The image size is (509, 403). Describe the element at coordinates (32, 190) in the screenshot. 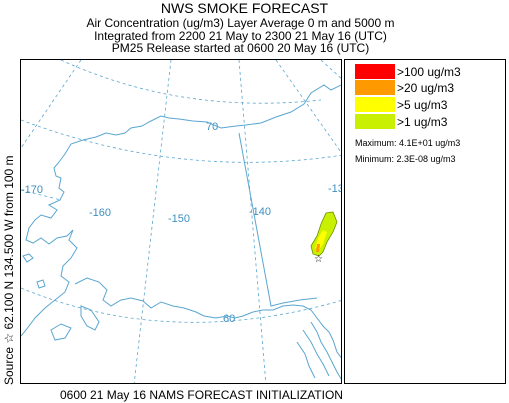

I see `lon-label-170: -170` at that location.